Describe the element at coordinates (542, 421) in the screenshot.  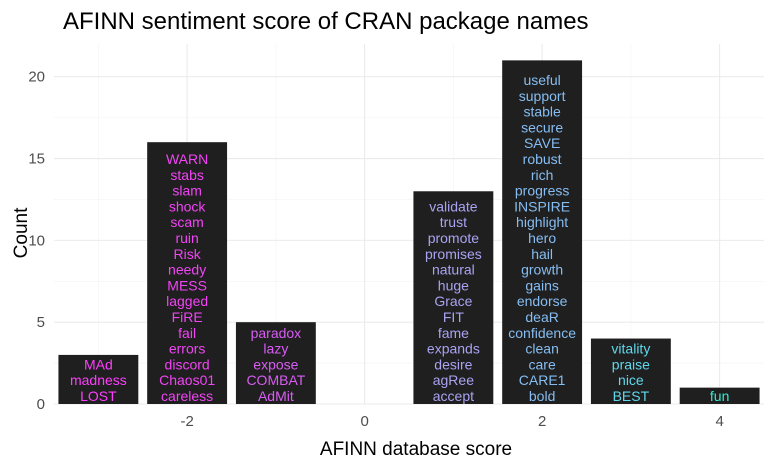
I see `x-tick-label: 2` at that location.